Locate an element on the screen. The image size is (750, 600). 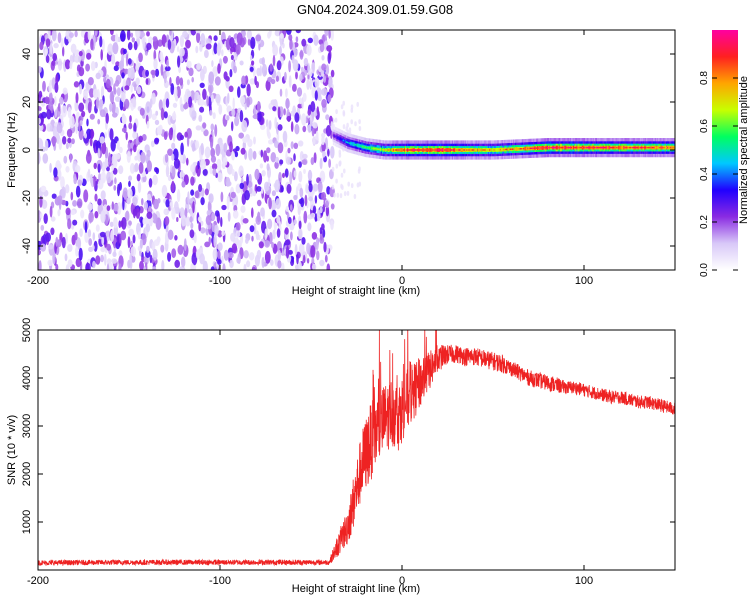
x-tick-label: 100 is located at coordinates (584, 581).